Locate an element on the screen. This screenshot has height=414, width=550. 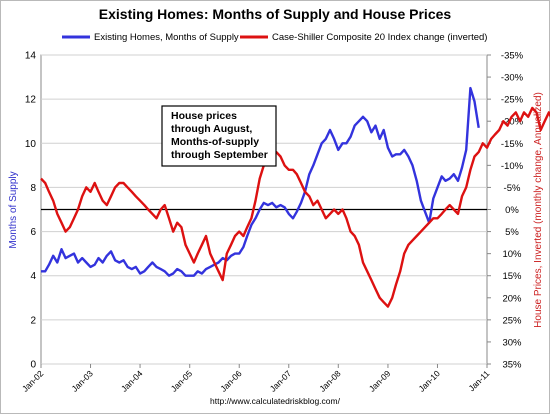
x-tick-label: Jan-08 is located at coordinates (330, 381).